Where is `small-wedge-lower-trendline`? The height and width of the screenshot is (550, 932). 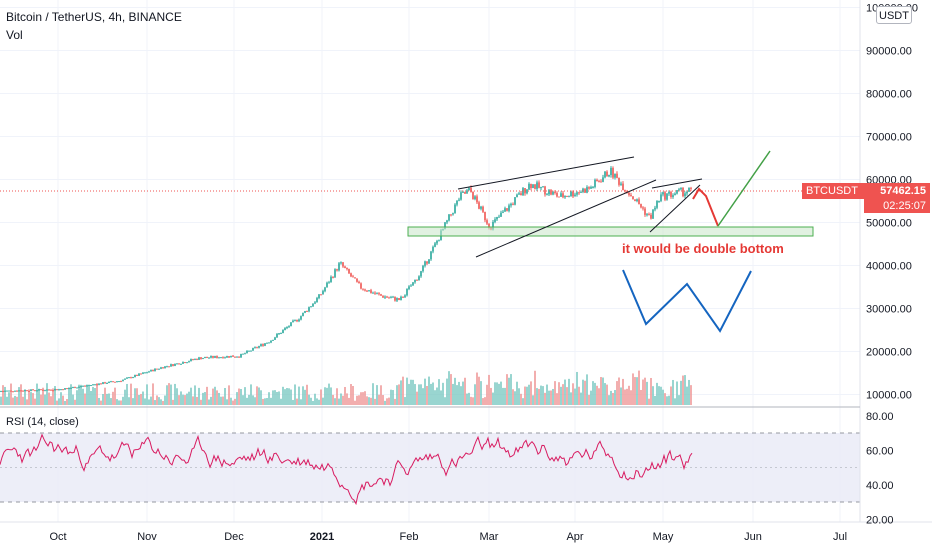
small-wedge-lower-trendline is located at coordinates (675, 208).